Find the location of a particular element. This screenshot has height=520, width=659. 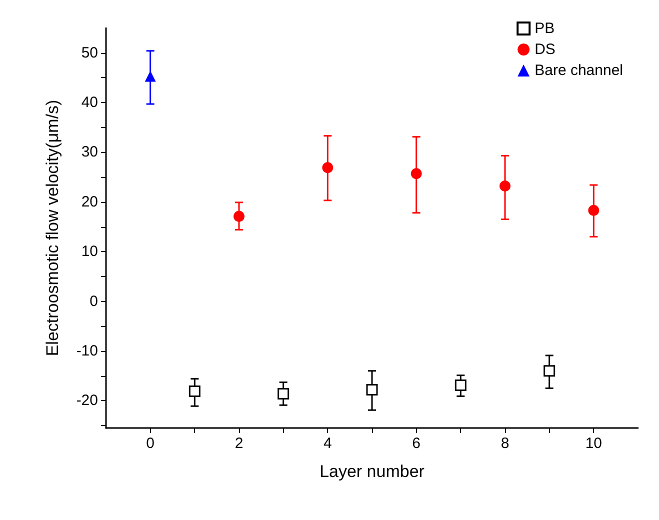

legend-label: DS is located at coordinates (545, 49).